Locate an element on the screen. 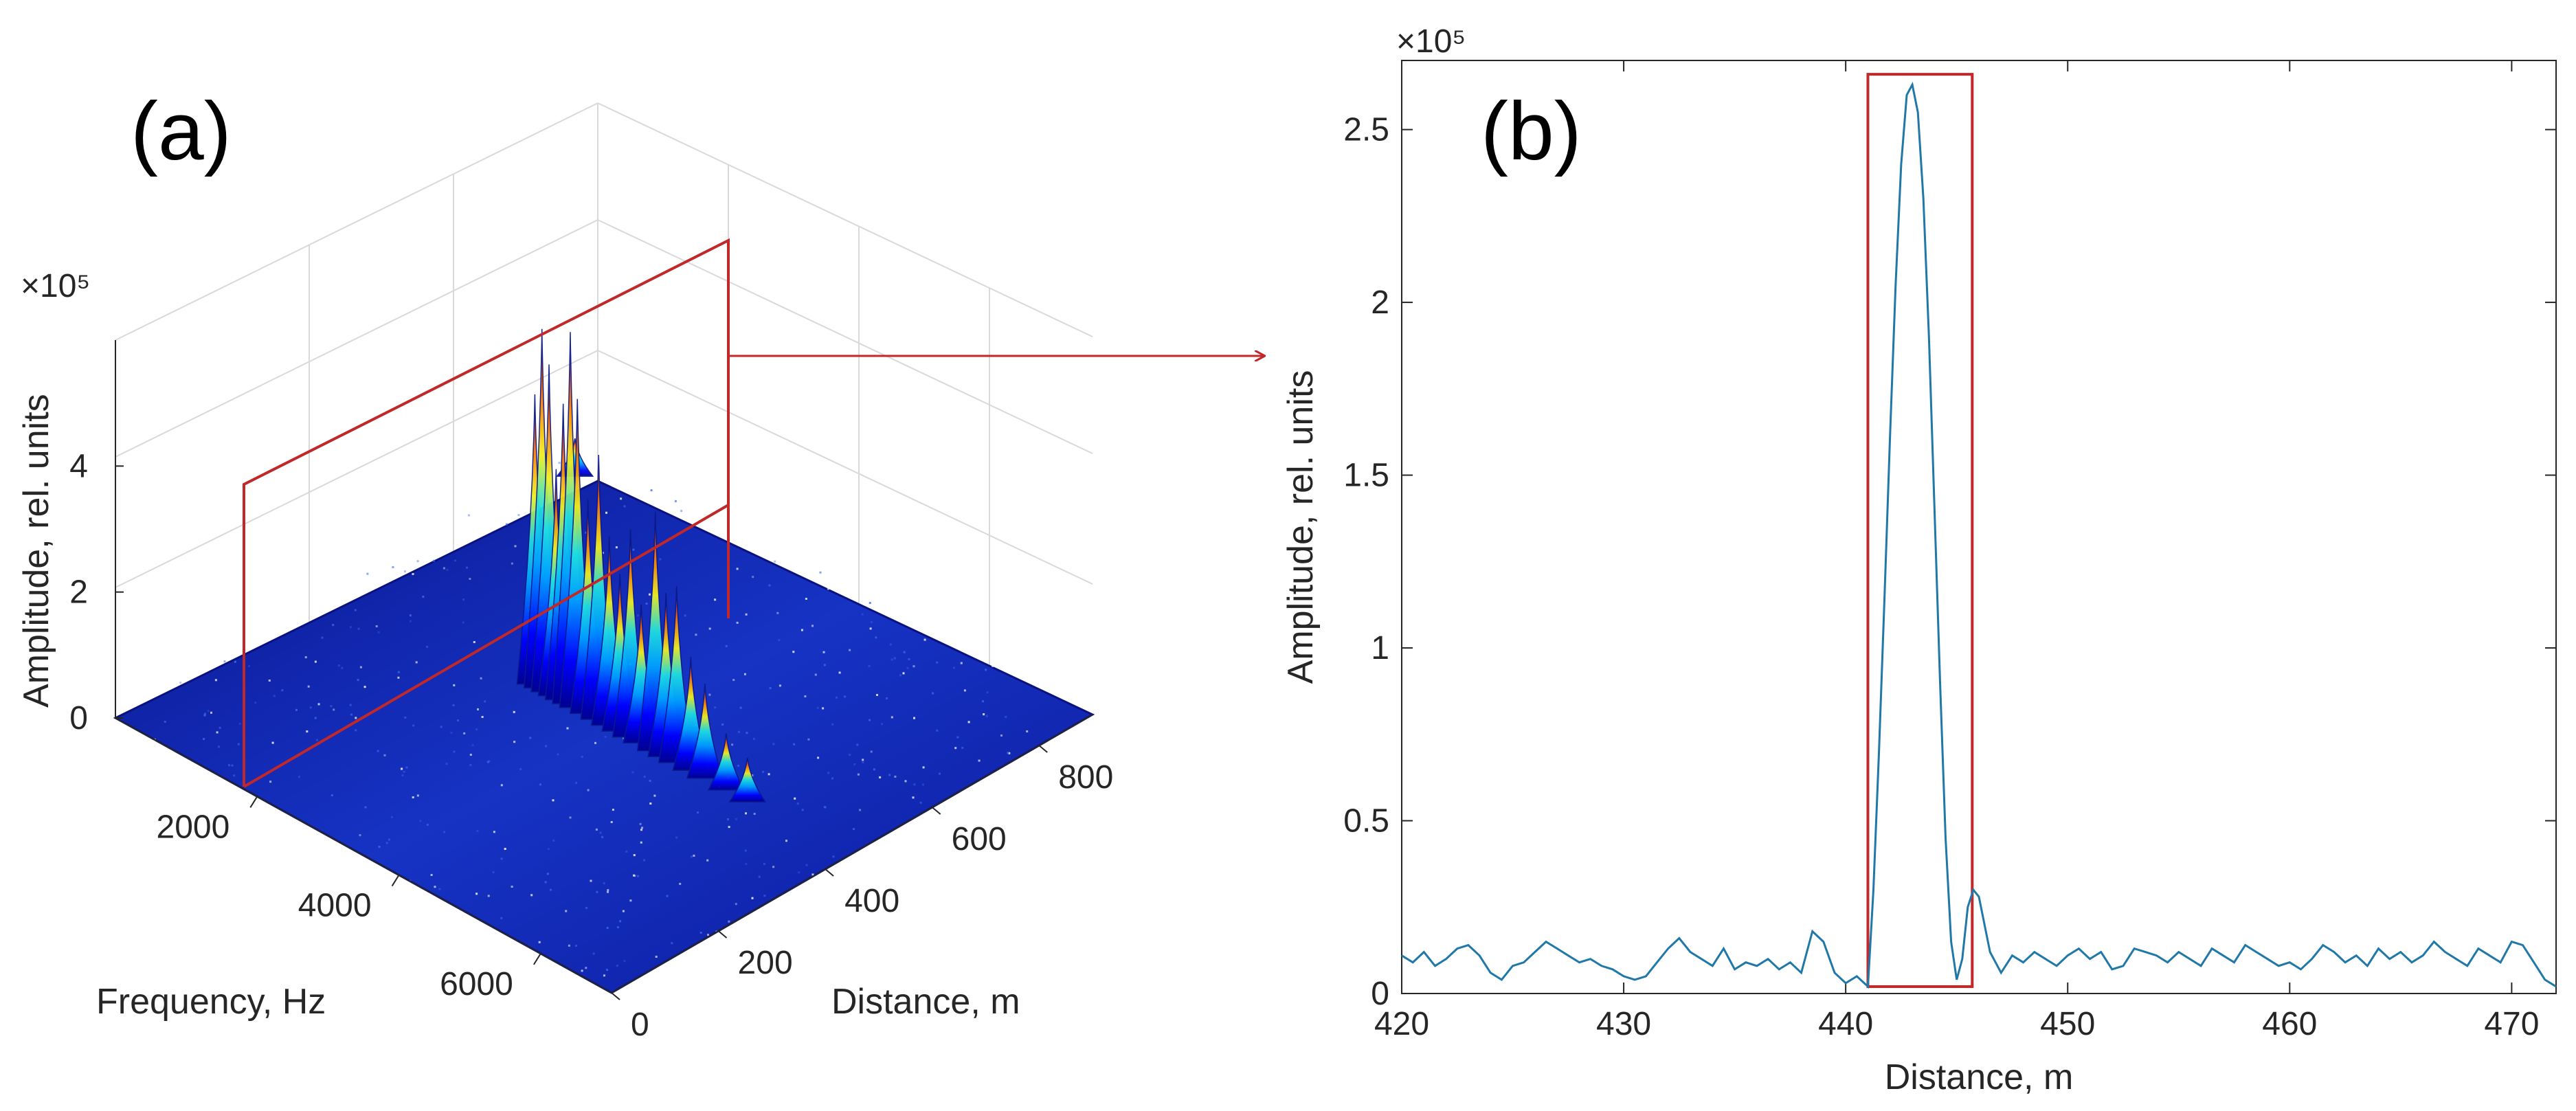  panel-a-label: (a) is located at coordinates (182, 131).